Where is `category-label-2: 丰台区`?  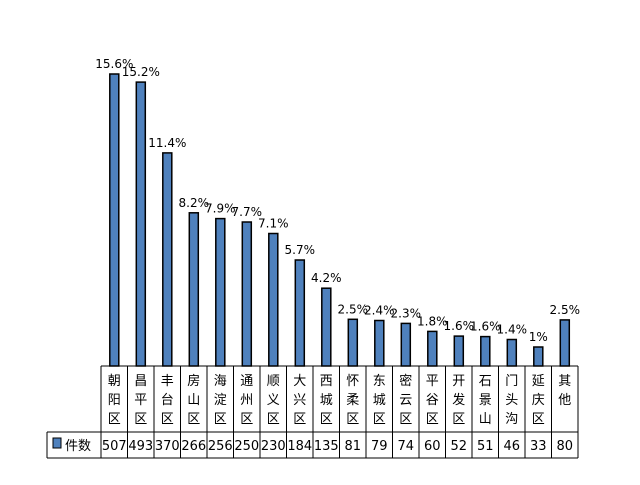 category-label-2: 丰台区 is located at coordinates (167, 400).